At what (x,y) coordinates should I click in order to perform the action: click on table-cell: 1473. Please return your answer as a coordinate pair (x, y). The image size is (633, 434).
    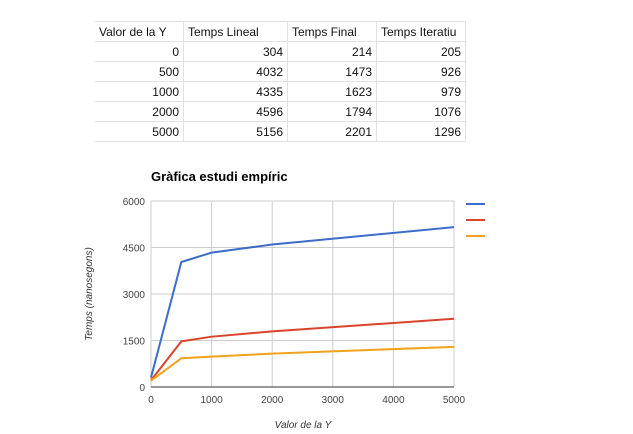
    Looking at the image, I should click on (332, 71).